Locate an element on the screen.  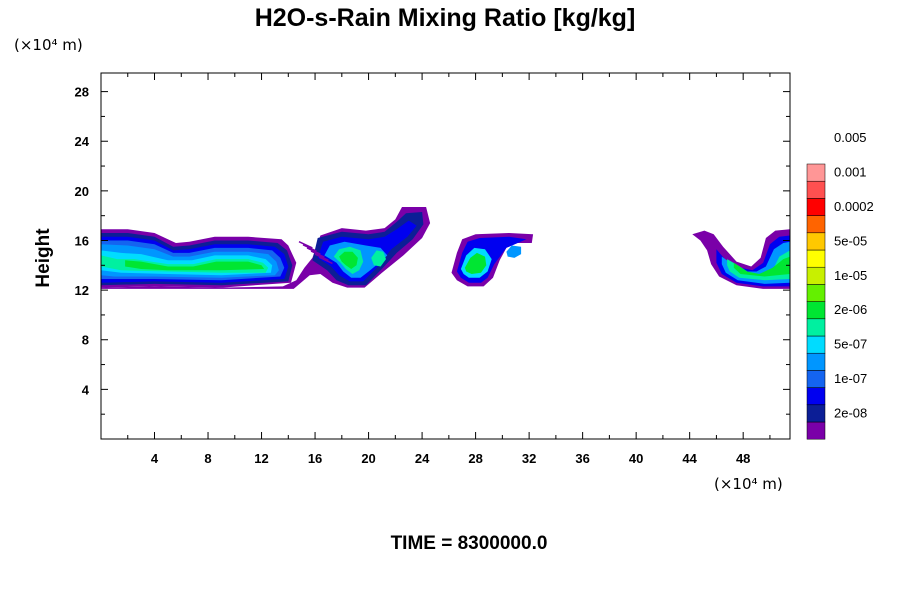
legend-label: 1e-05 is located at coordinates (850, 275).